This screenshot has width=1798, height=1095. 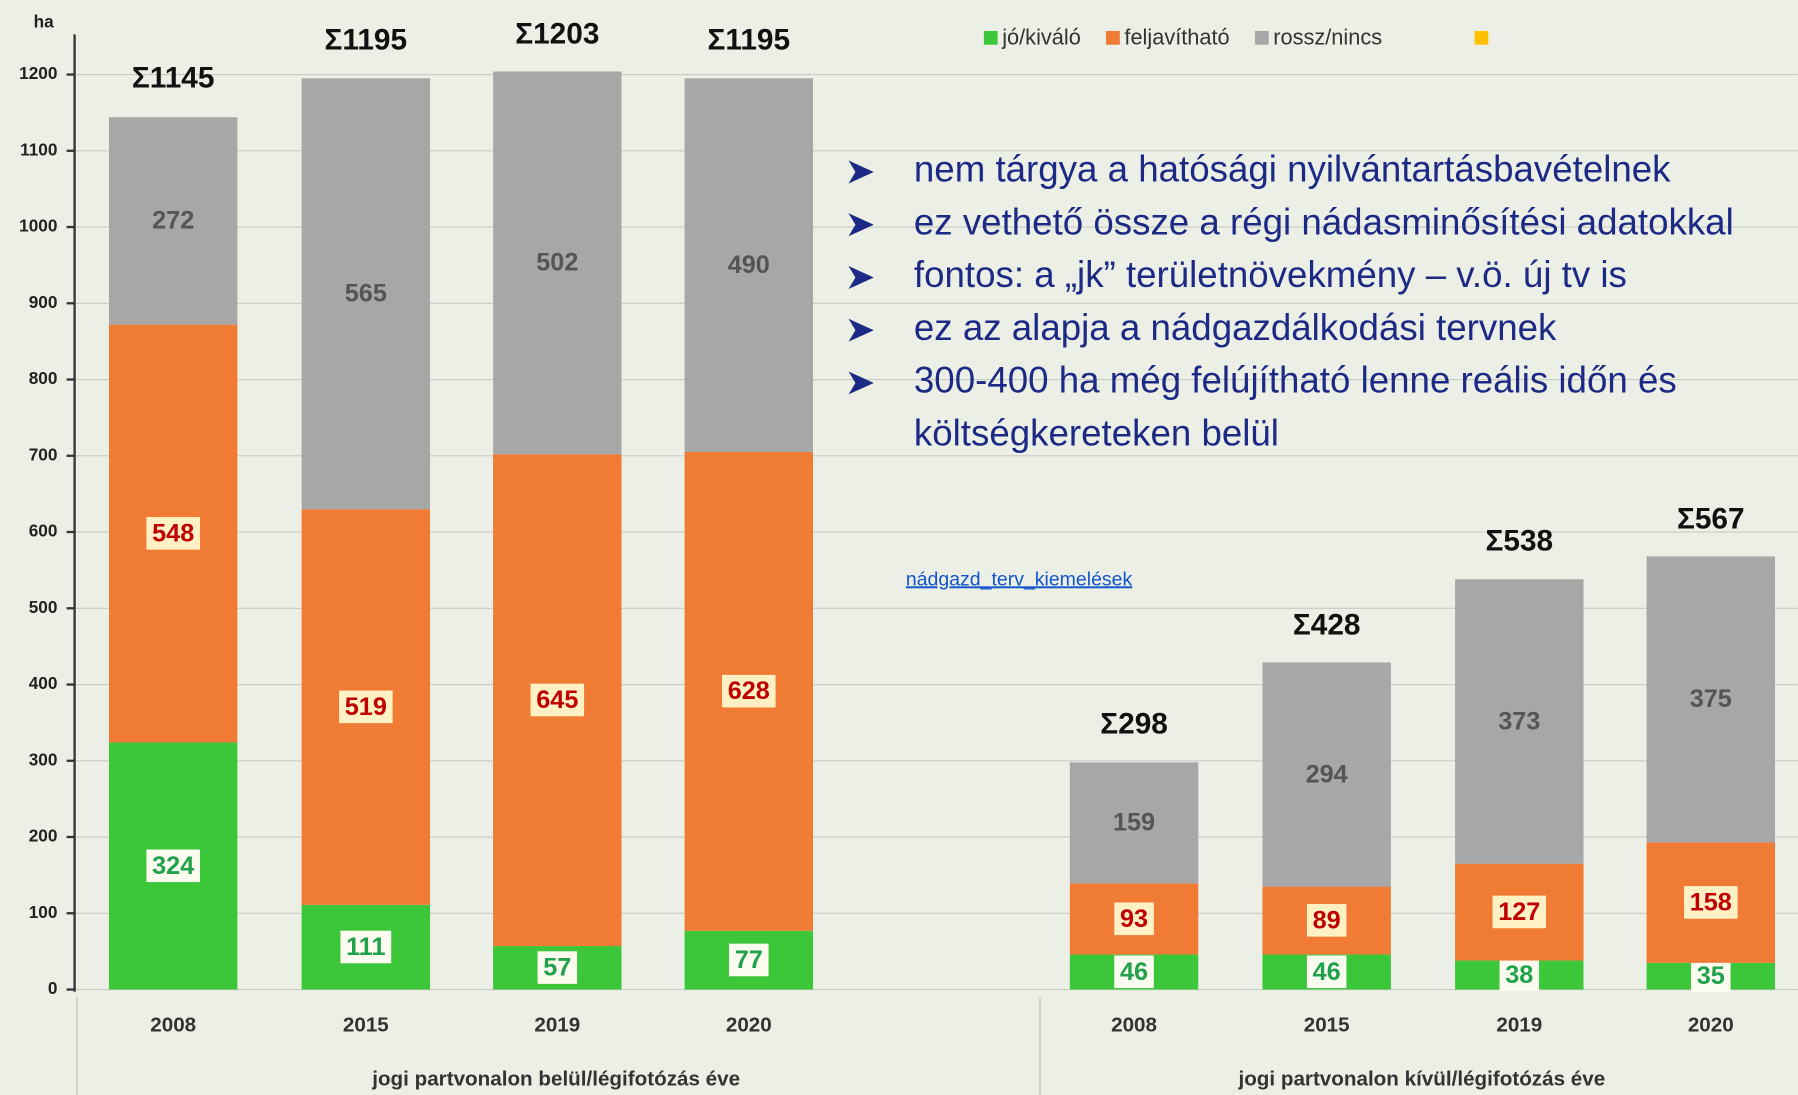 I want to click on value-label: 490, so click(x=749, y=265).